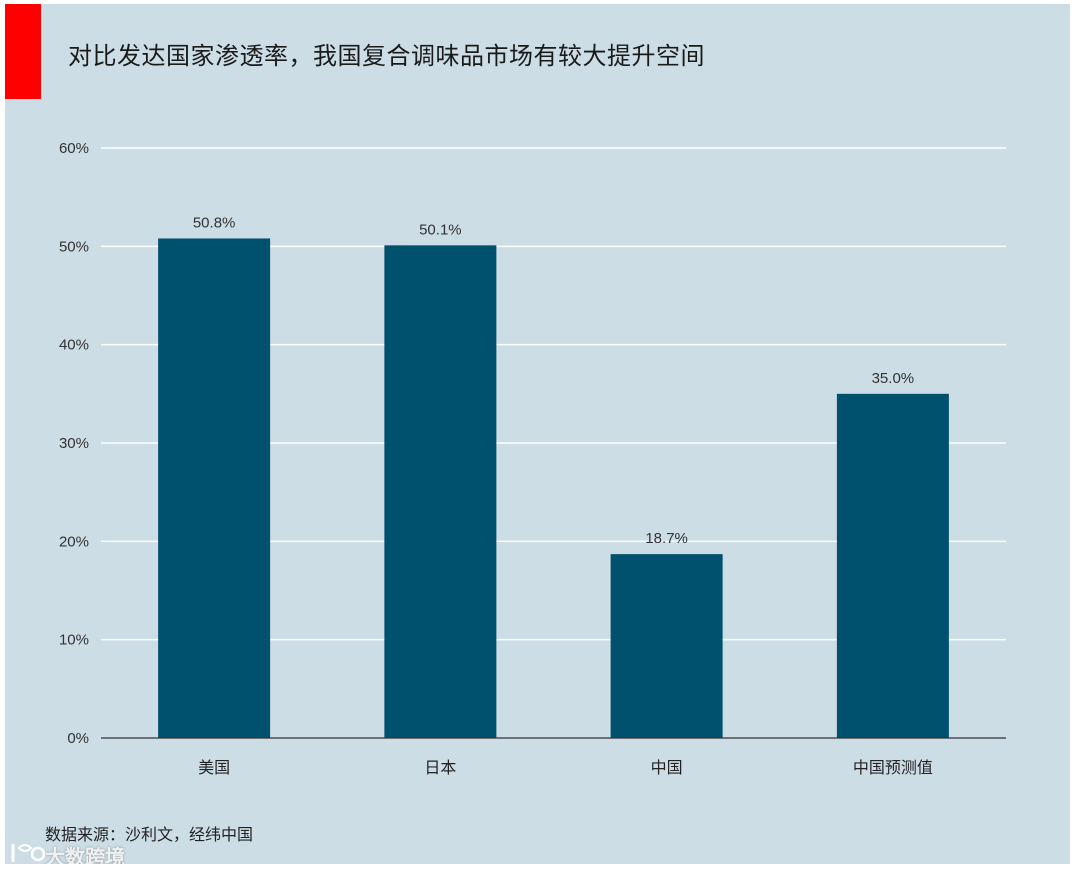 The width and height of the screenshot is (1080, 869). Describe the element at coordinates (78, 738) in the screenshot. I see `y-tick-label: 0%` at that location.